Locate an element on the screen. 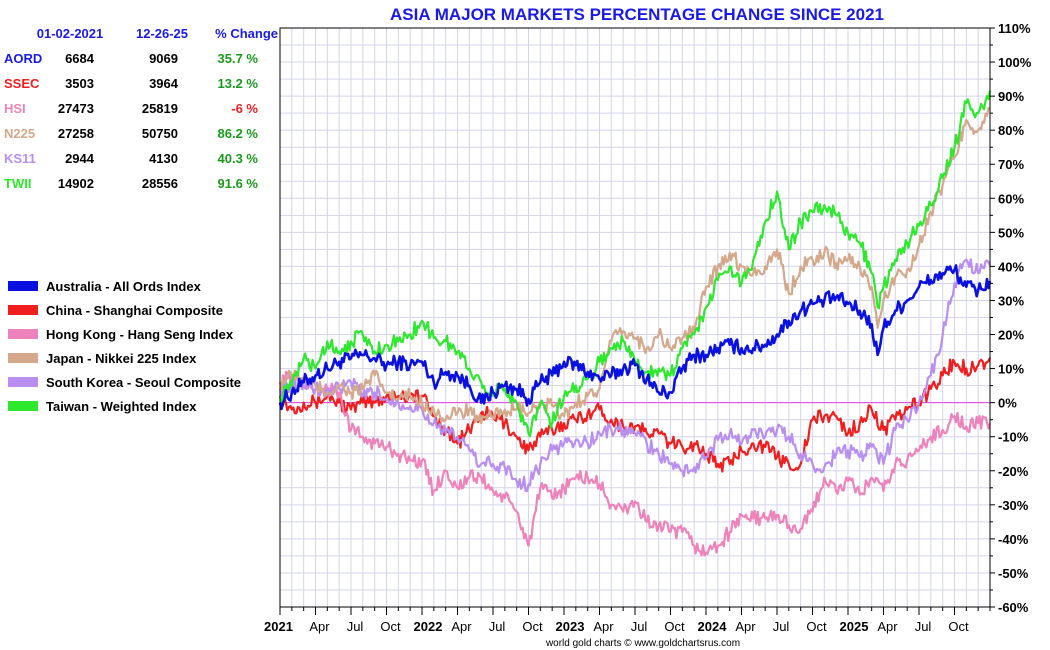  table-start-value: 6684 is located at coordinates (80, 58).